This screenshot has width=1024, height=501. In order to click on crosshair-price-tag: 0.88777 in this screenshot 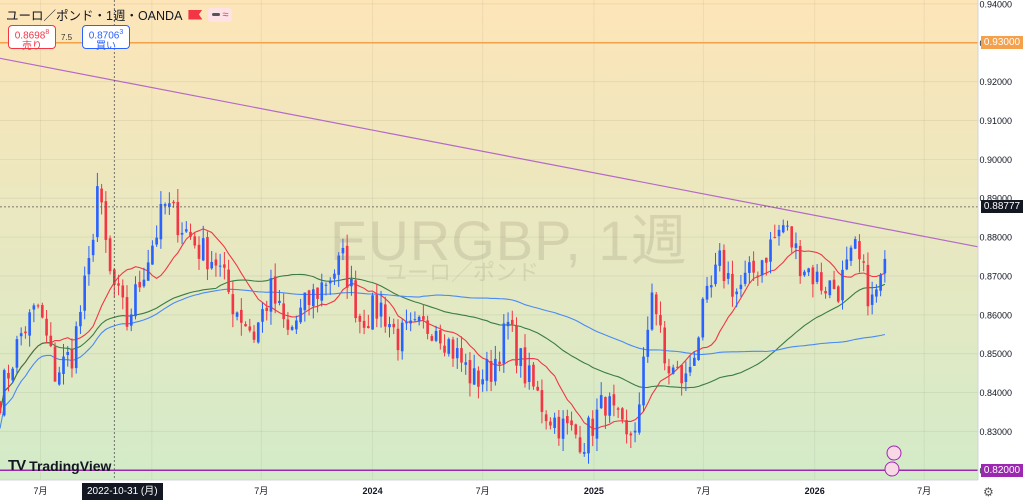, I will do `click(1002, 207)`.